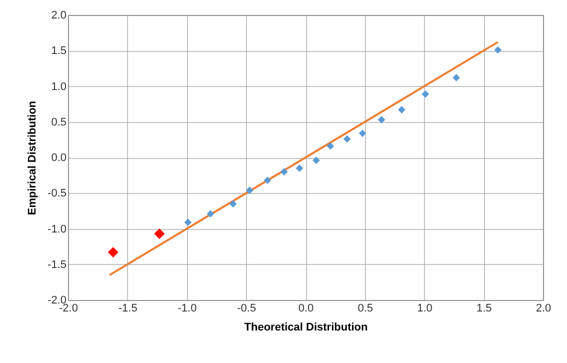  Describe the element at coordinates (306, 308) in the screenshot. I see `x-tick-label: 0.0` at that location.